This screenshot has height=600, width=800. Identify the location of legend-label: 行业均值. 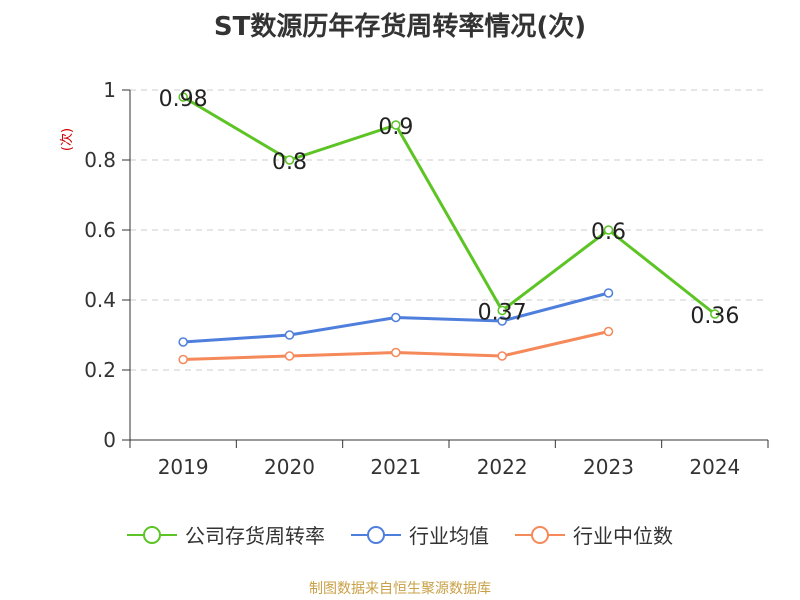
(449, 536).